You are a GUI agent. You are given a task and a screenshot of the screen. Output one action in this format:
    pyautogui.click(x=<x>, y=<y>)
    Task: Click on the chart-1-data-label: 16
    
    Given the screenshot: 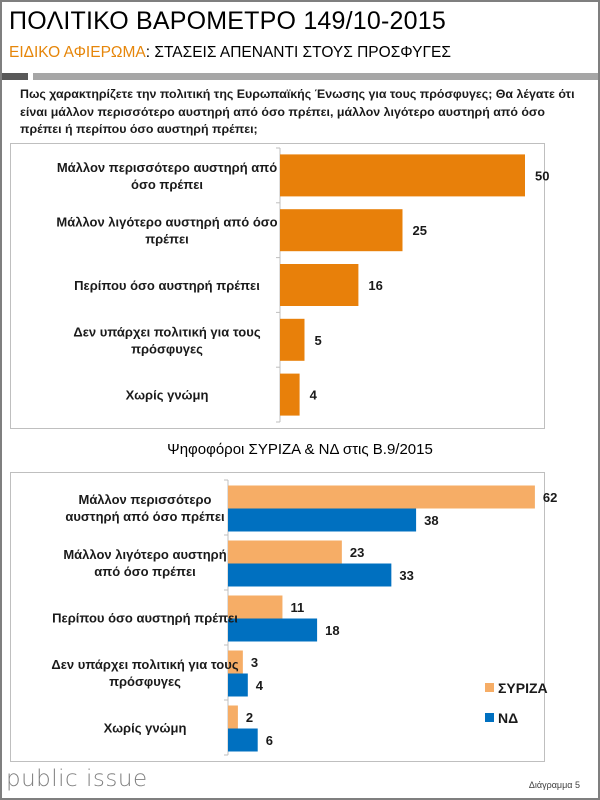 What is the action you would take?
    pyautogui.click(x=375, y=285)
    